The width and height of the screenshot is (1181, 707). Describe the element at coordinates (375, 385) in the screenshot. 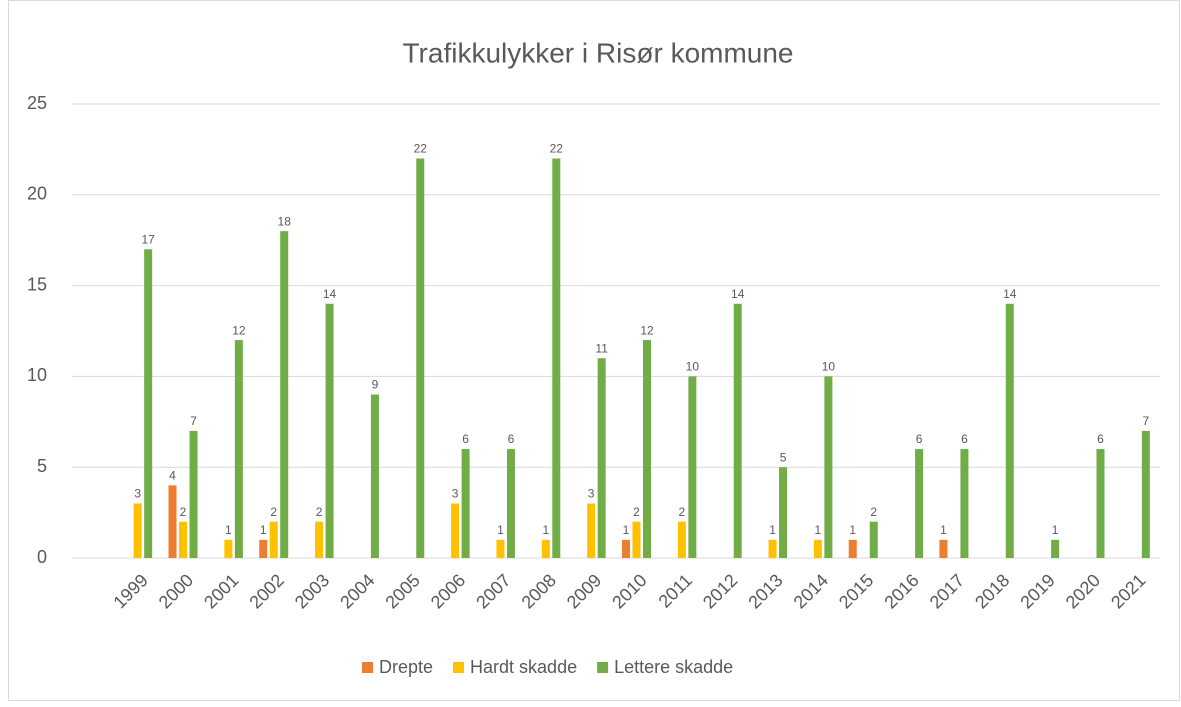

I see `data-label: 9` at that location.